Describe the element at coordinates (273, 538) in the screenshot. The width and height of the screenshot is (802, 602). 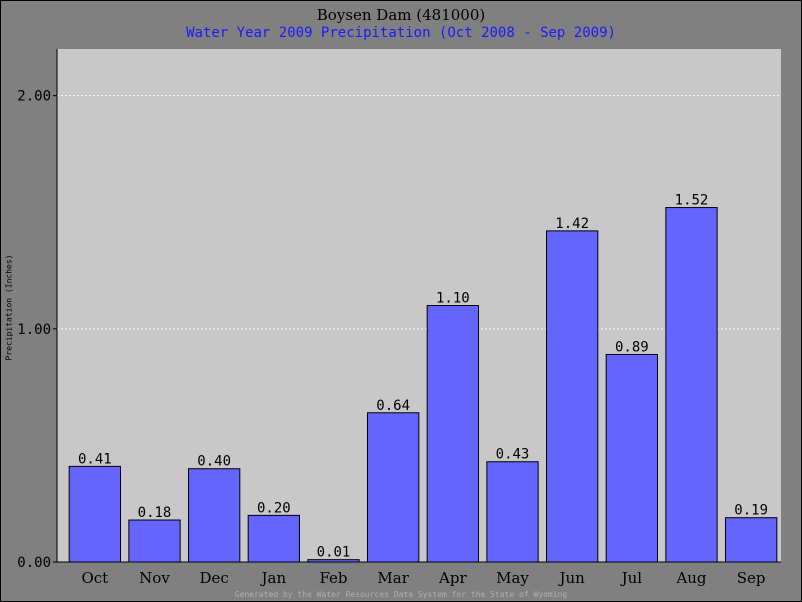
I see `bar-jan` at that location.